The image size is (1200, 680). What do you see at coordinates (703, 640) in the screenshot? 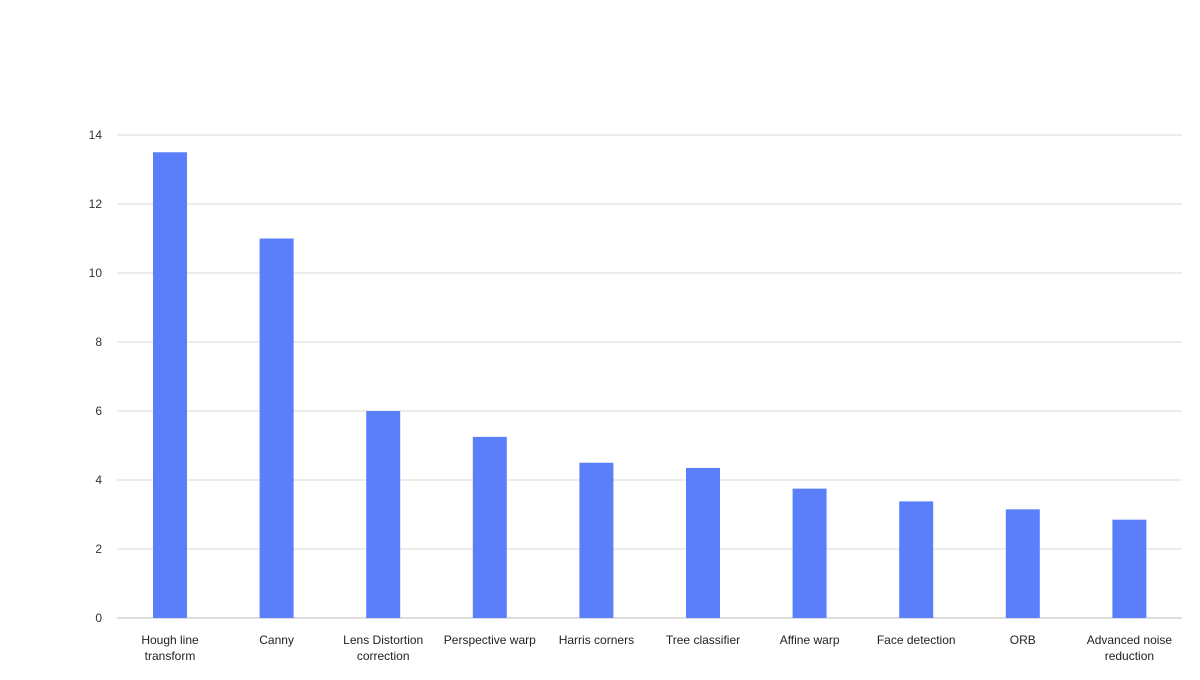
I see `x-tick-label: Tree classifier` at bounding box center [703, 640].